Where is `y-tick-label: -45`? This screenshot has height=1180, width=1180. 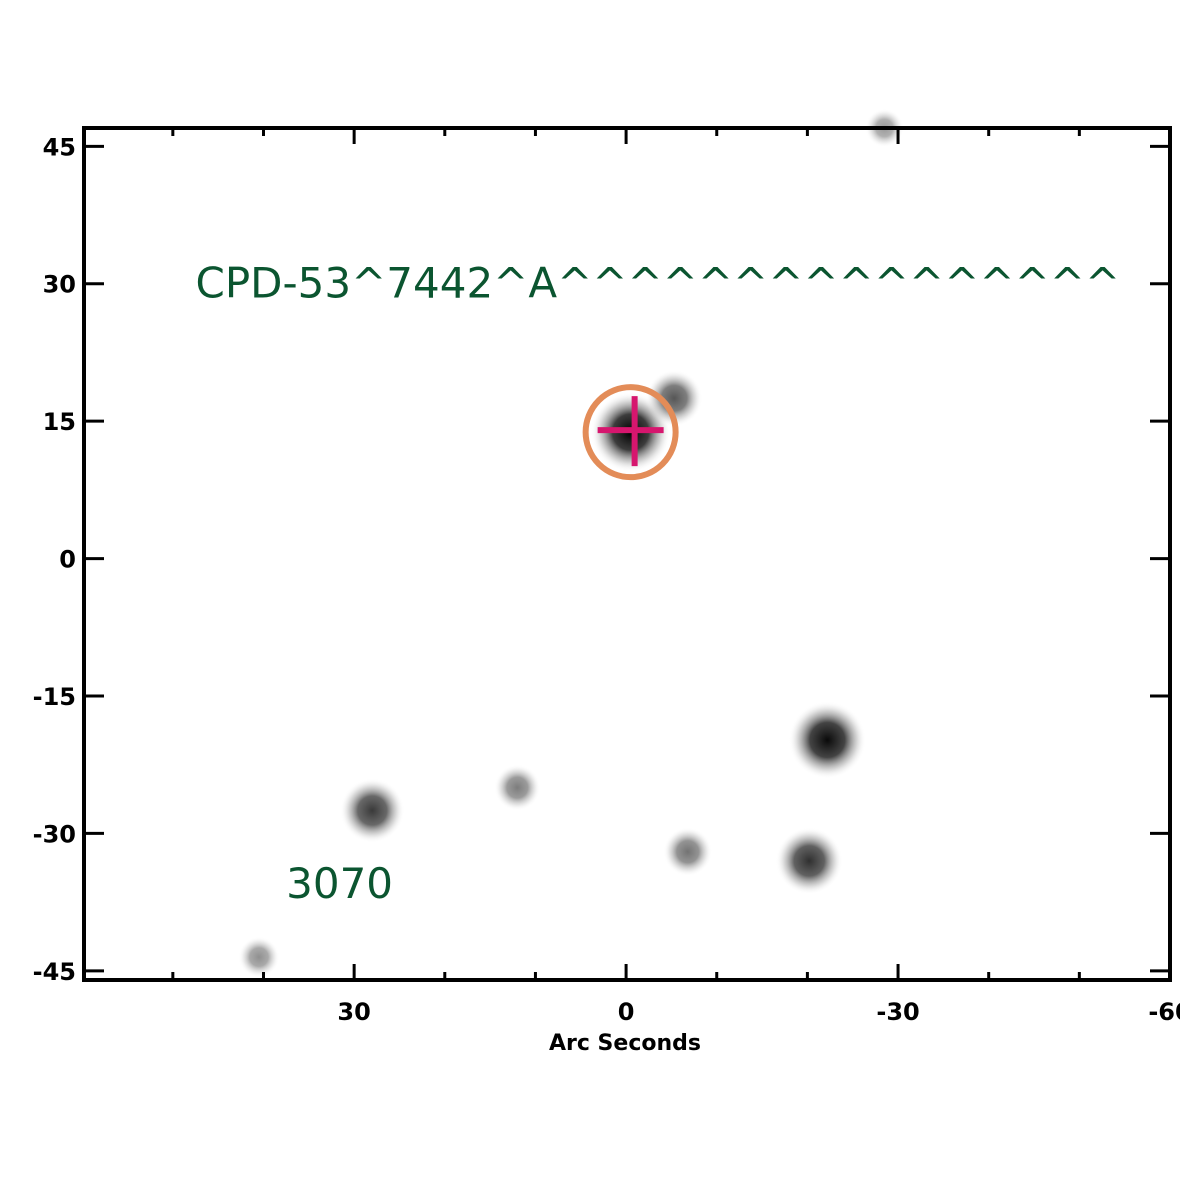 y-tick-label: -45 is located at coordinates (54, 972).